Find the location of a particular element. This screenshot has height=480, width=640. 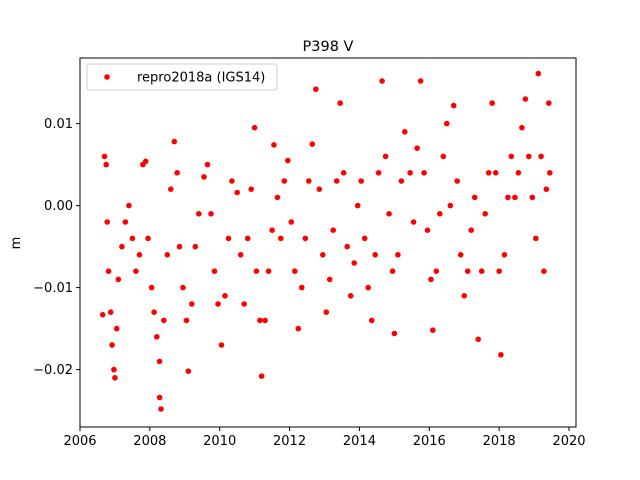

y-tick-label: 0.00 is located at coordinates (58, 206).